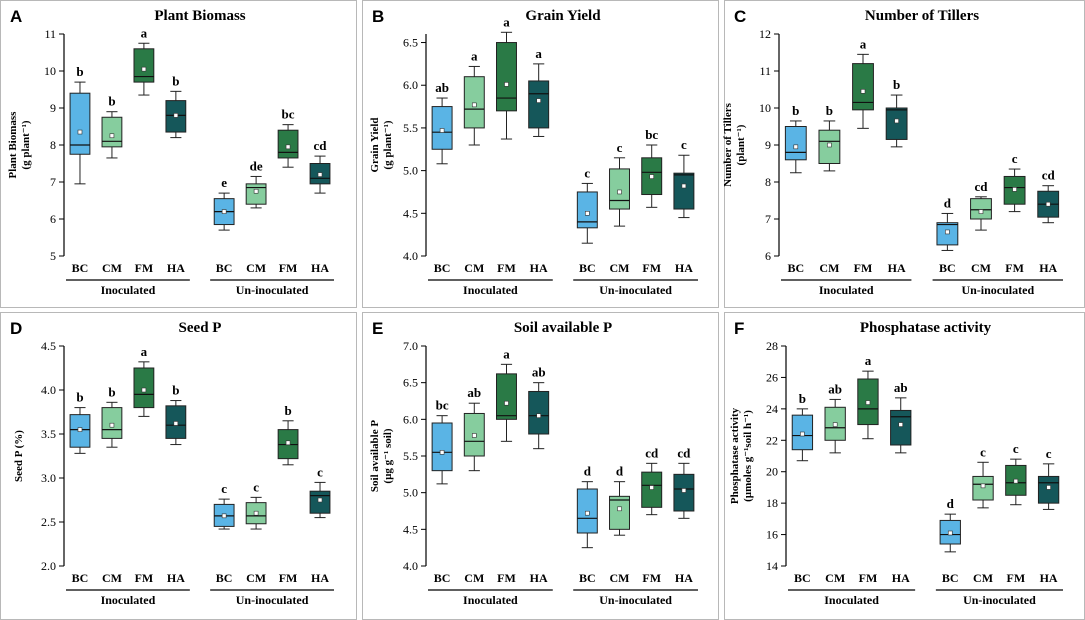  Describe the element at coordinates (442, 441) in the screenshot. I see `box-bc-inoc: bc` at that location.